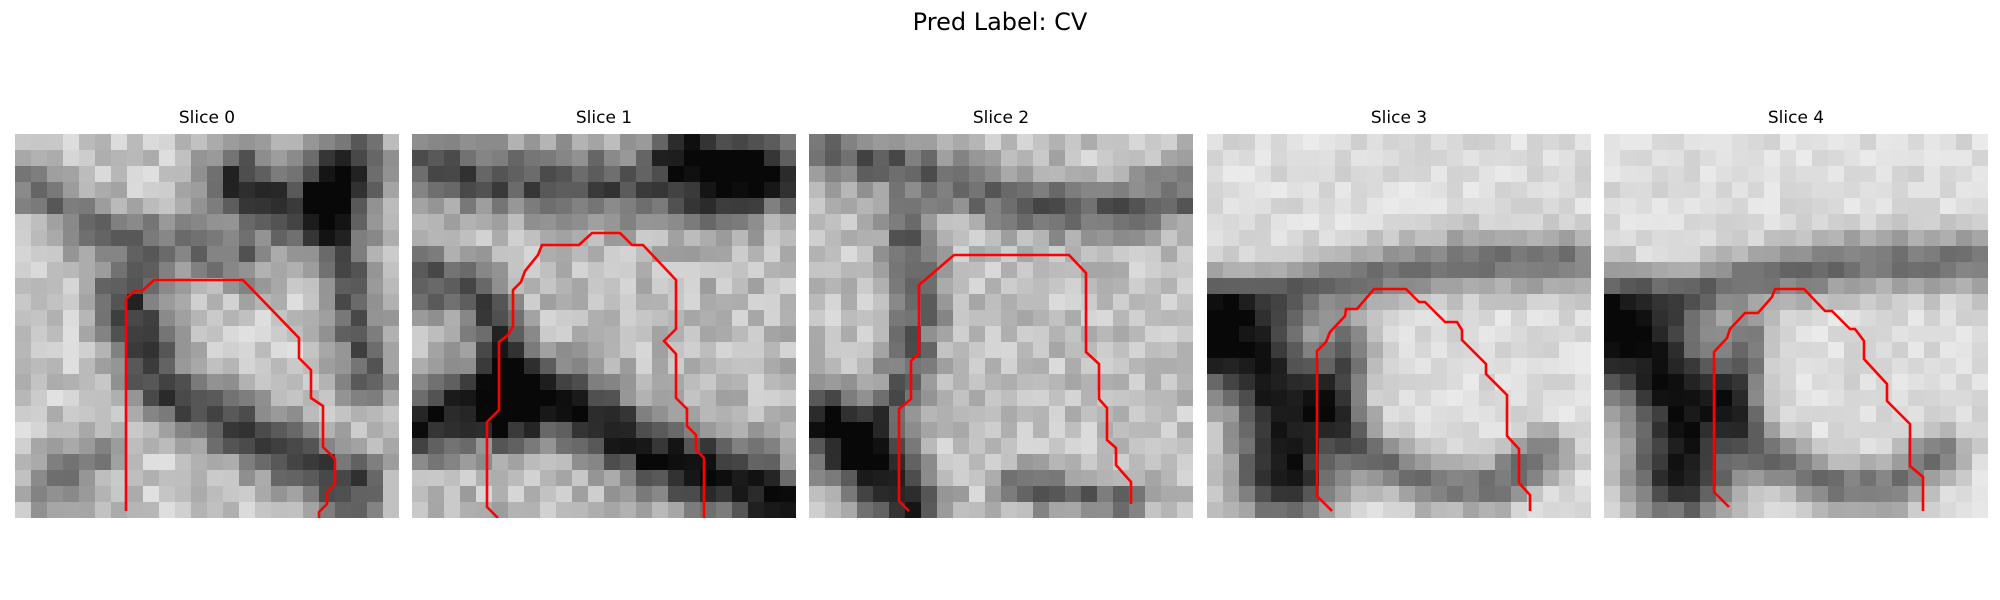 The image size is (2000, 600). I want to click on slice-3-image, so click(1399, 326).